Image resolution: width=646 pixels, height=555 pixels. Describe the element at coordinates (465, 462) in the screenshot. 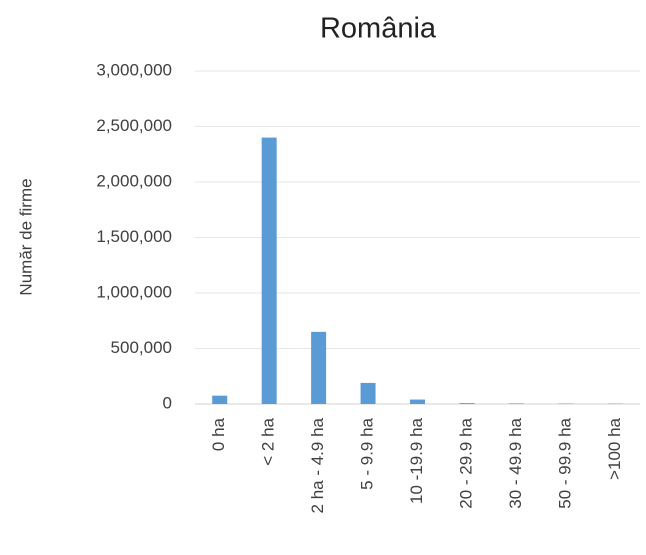

I see `x-tick-label: 20 - 29.9 ha` at that location.